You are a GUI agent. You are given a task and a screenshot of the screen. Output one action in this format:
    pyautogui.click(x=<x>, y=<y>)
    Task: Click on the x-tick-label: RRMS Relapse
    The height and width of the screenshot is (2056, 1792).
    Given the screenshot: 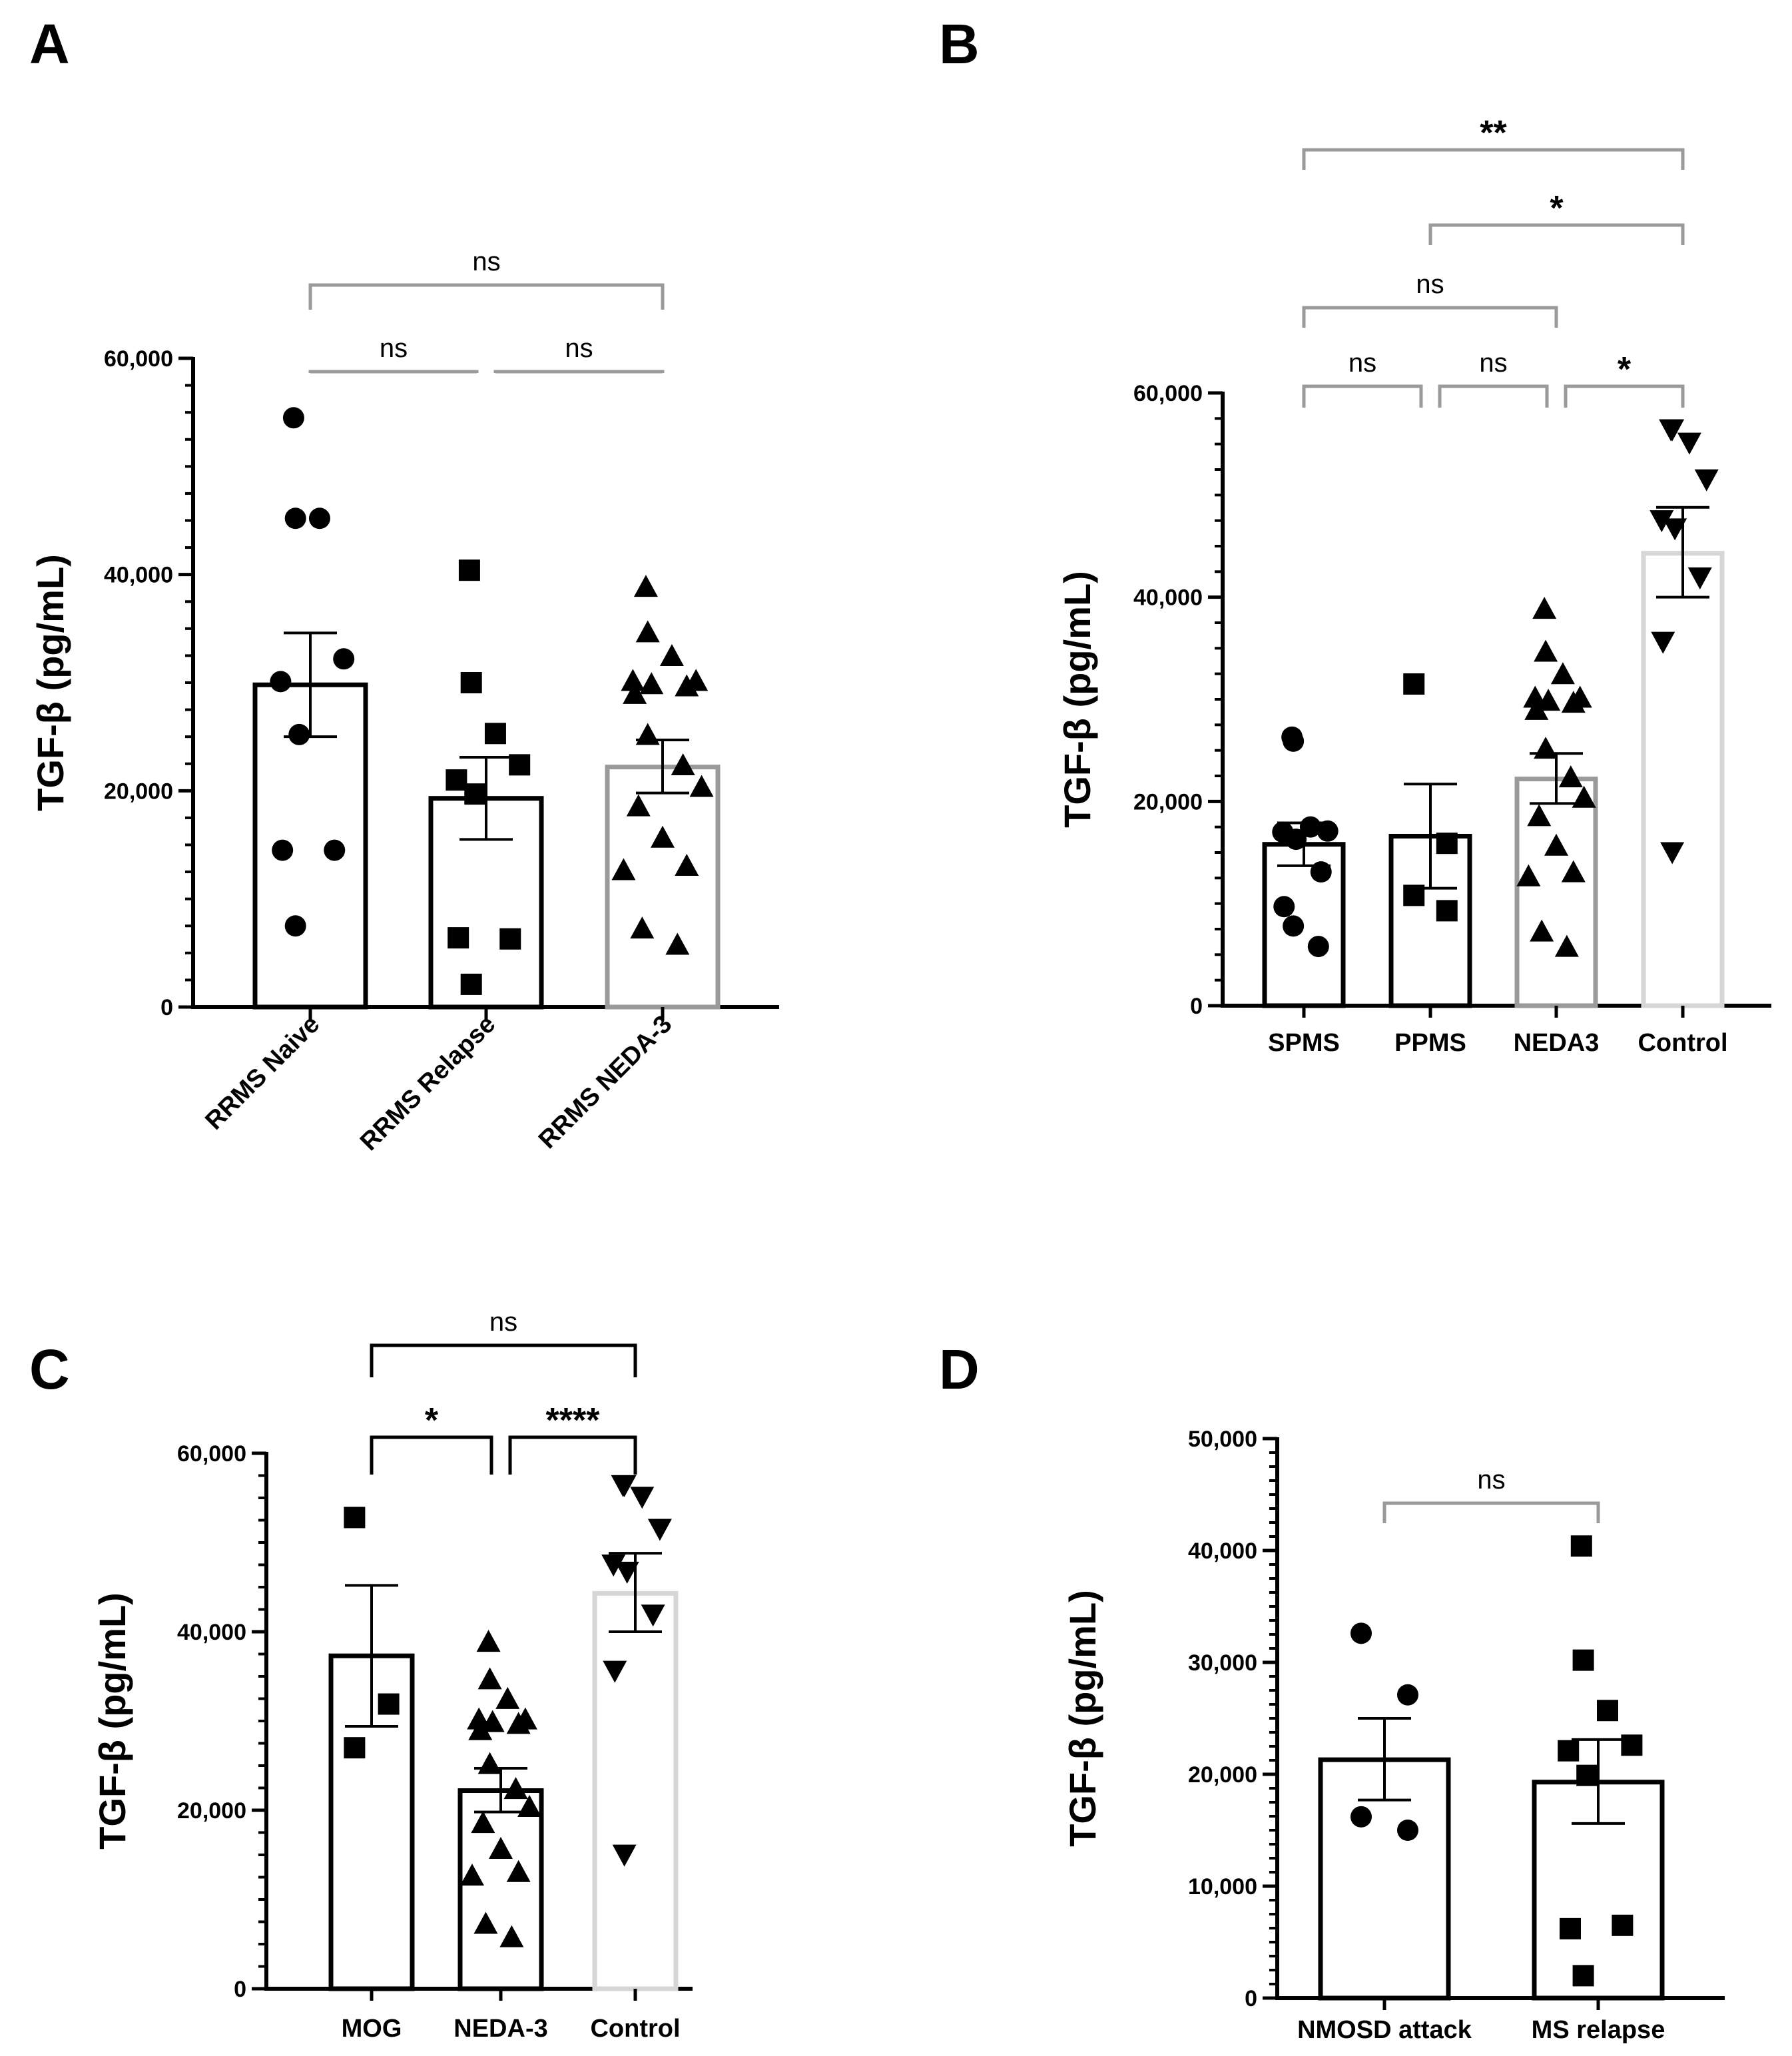 What is the action you would take?
    pyautogui.click(x=428, y=1083)
    